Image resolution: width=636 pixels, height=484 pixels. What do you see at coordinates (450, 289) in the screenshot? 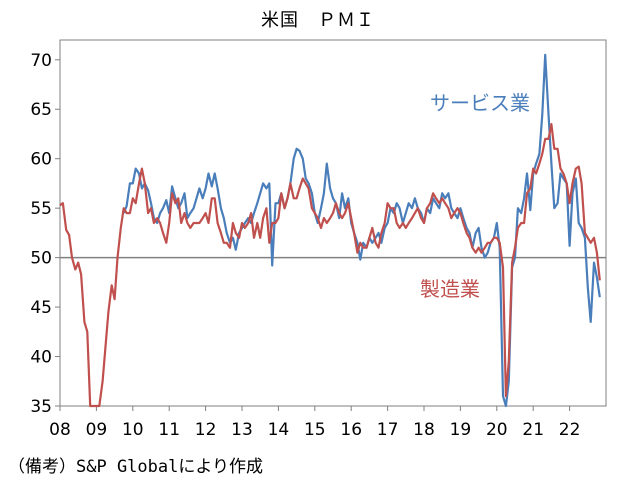
I see `manufacturing-label: 製造業` at bounding box center [450, 289].